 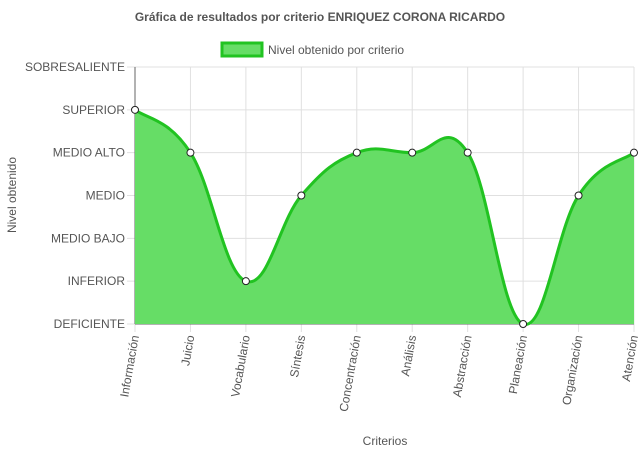 What do you see at coordinates (572, 370) in the screenshot?
I see `x-tick-label: Organización` at bounding box center [572, 370].